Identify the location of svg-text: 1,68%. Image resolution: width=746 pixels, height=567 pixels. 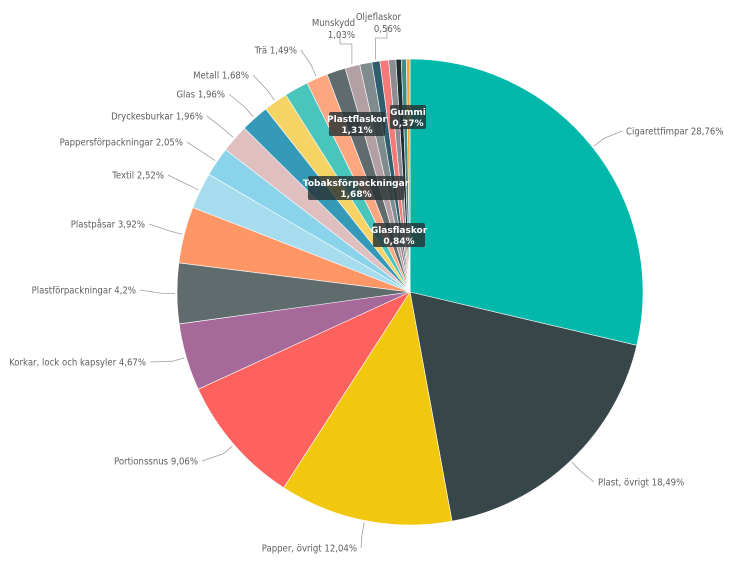
(355, 195).